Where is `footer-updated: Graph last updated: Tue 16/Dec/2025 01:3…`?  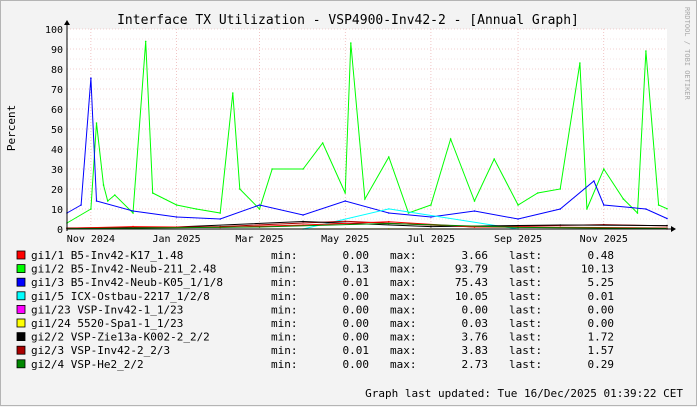 footer-updated: Graph last updated: Tue 16/Dec/2025 01:3… is located at coordinates (524, 393).